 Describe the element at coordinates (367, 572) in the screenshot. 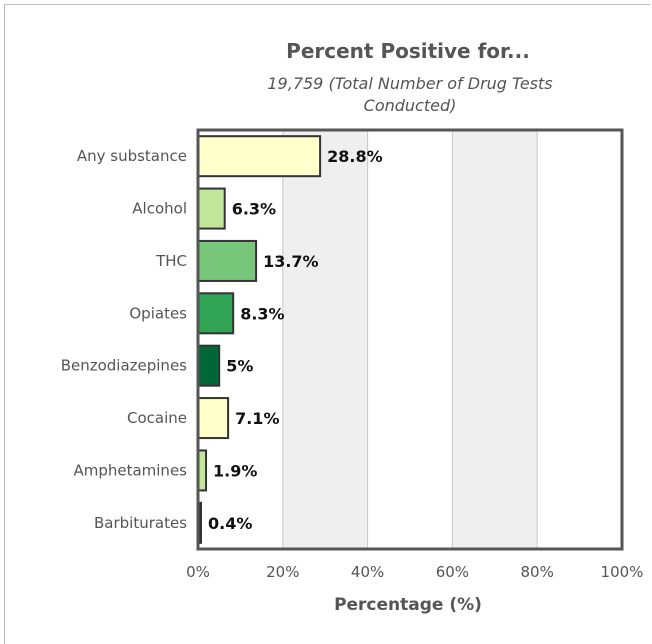

I see `x-tick-label: 40%` at that location.